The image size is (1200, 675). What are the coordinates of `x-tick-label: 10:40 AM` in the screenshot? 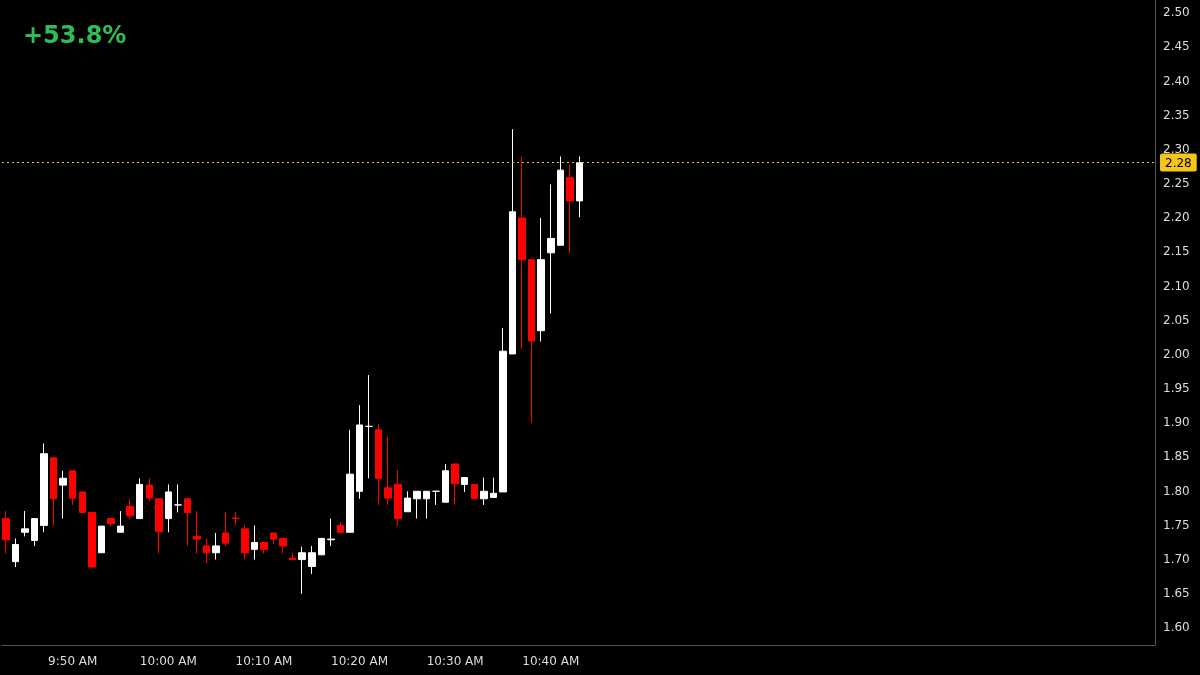 It's located at (551, 661).